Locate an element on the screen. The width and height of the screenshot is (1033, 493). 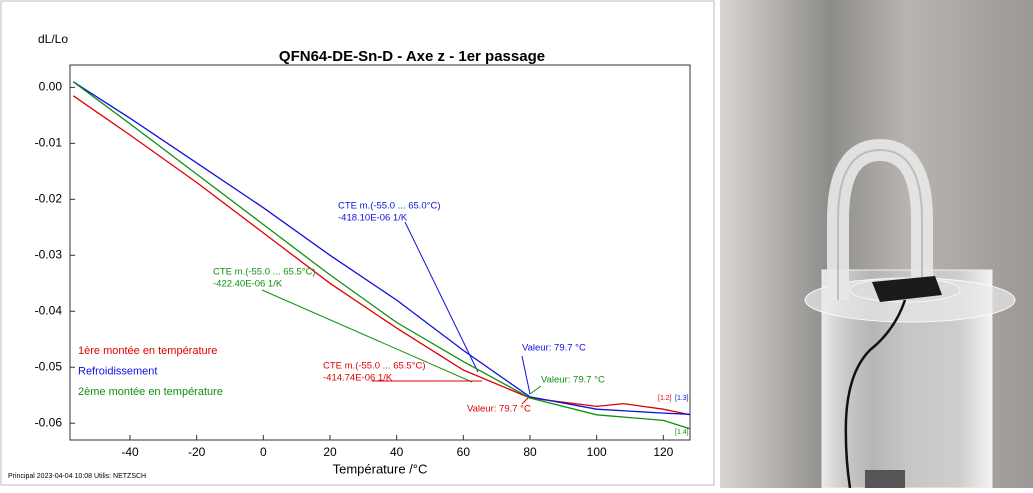
y-tick-label: -0.06 is located at coordinates (49, 422).